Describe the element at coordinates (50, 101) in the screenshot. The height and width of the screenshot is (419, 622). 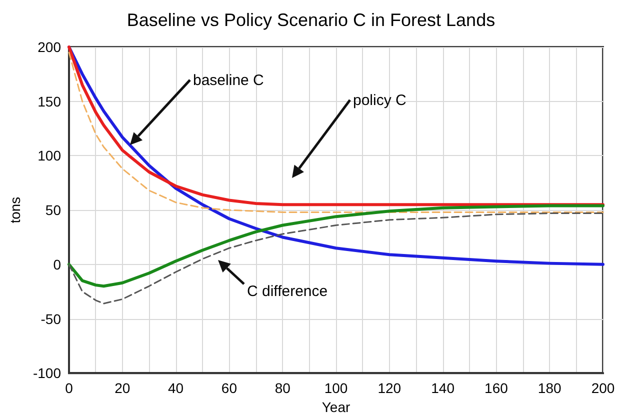
I see `y-tick-label: 150` at that location.